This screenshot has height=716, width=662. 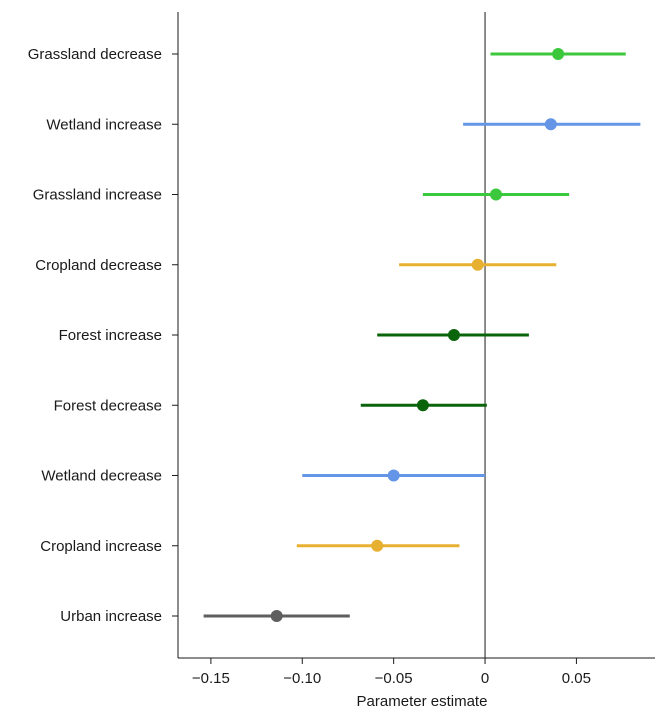 I want to click on row-label: Cropland increase, so click(x=101, y=546).